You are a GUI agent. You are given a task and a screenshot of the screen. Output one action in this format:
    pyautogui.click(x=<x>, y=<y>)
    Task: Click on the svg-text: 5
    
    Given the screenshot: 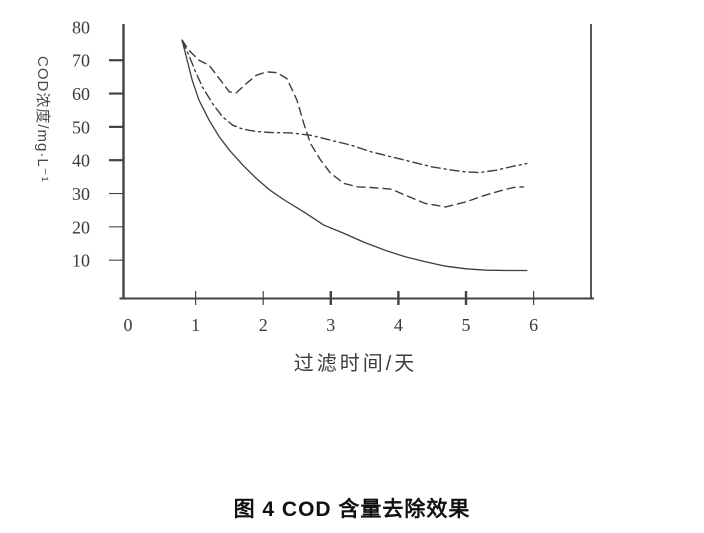 What is the action you would take?
    pyautogui.click(x=466, y=325)
    